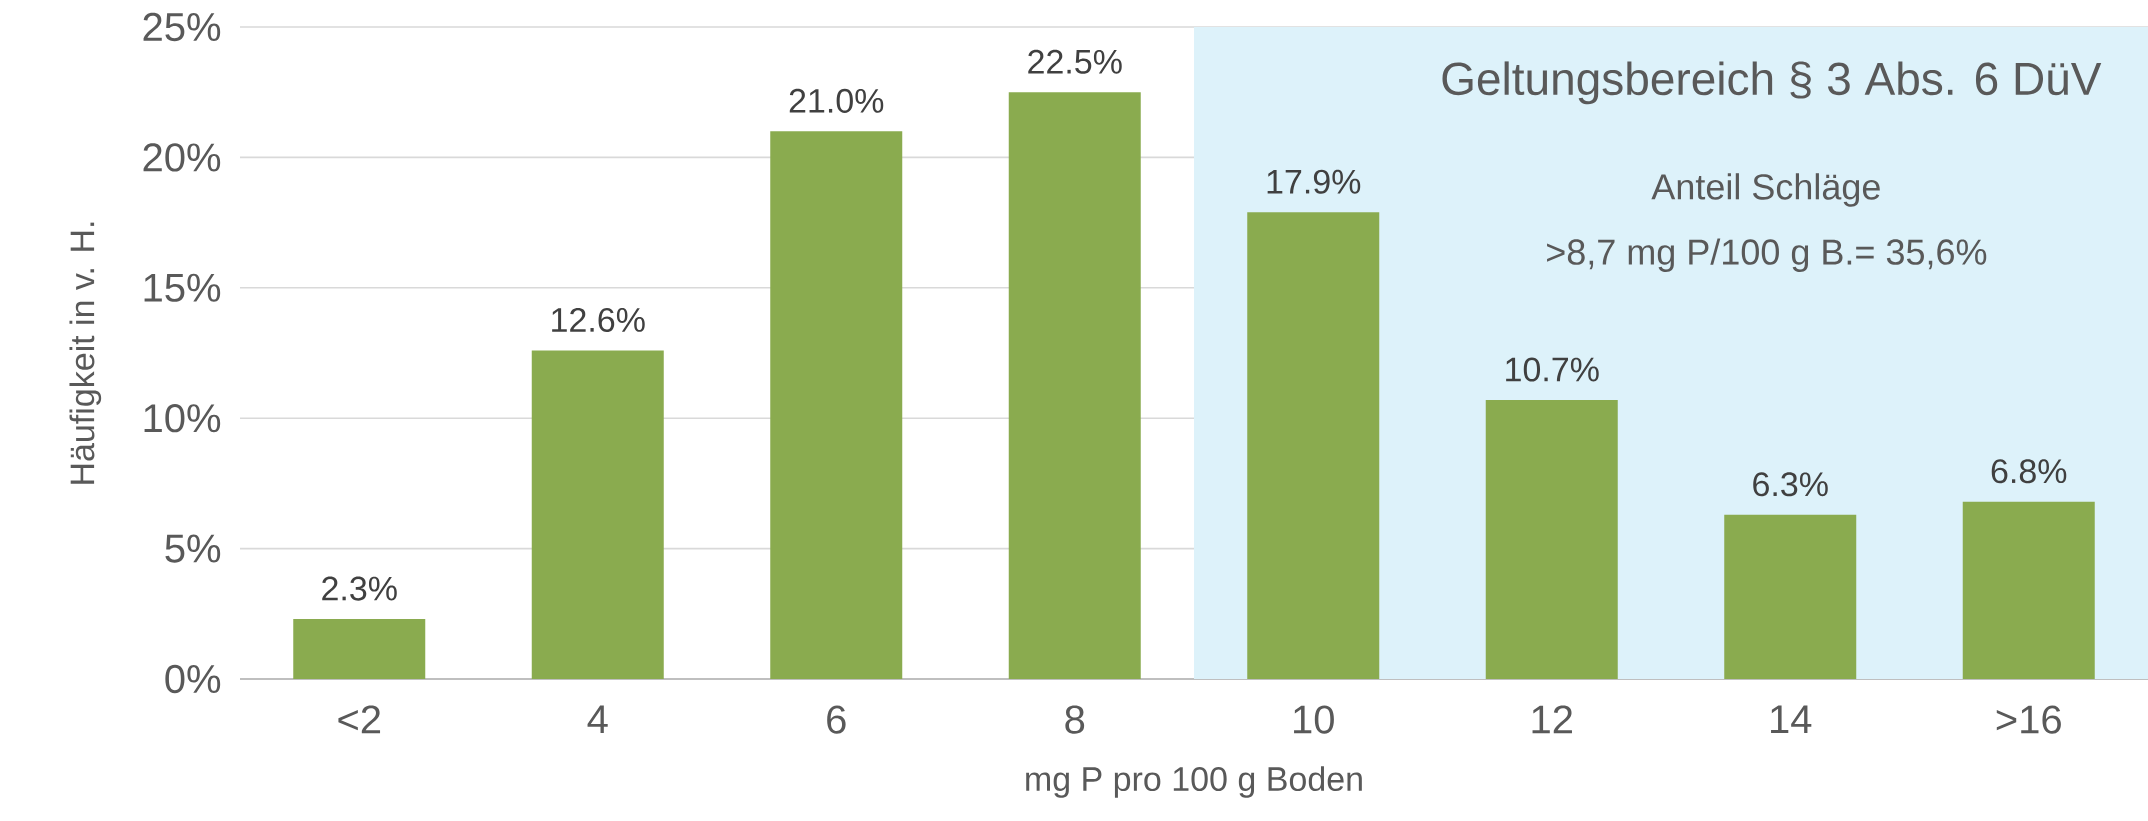 This screenshot has width=2148, height=821. Describe the element at coordinates (1314, 719) in the screenshot. I see `x-tick-label: 10` at that location.